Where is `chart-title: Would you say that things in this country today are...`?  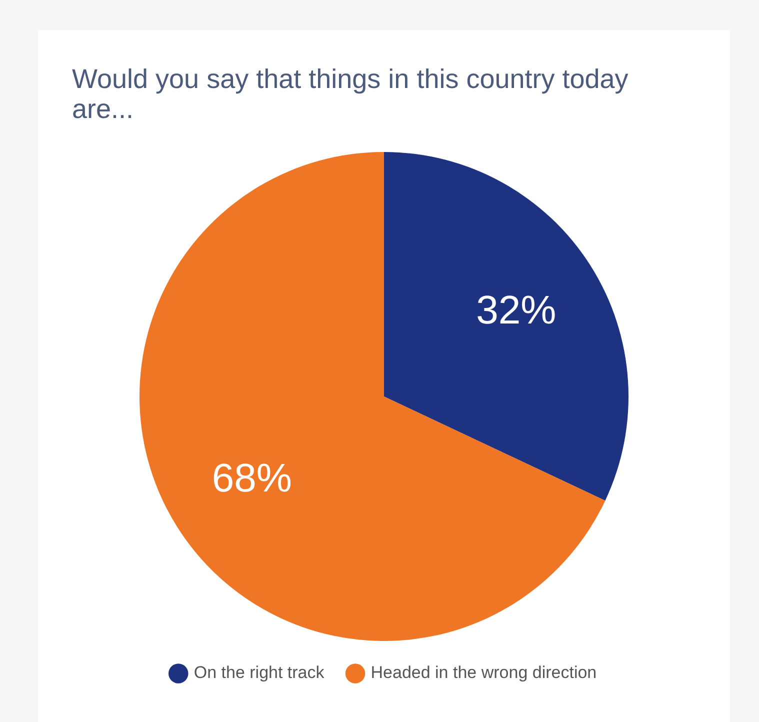
chart-title: Would you say that things in this country today are... is located at coordinates (351, 94).